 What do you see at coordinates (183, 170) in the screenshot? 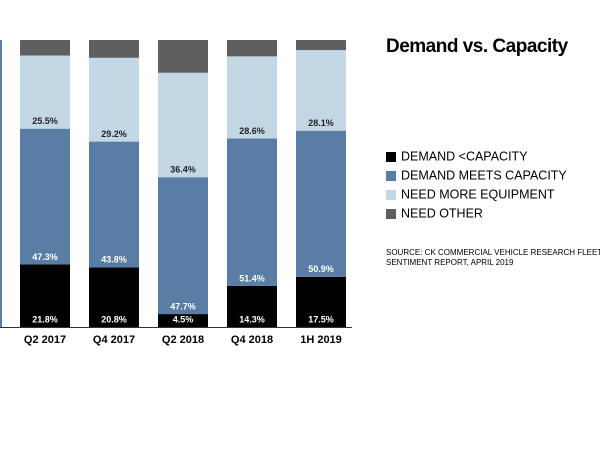
I see `value-label: 36.4%` at bounding box center [183, 170].